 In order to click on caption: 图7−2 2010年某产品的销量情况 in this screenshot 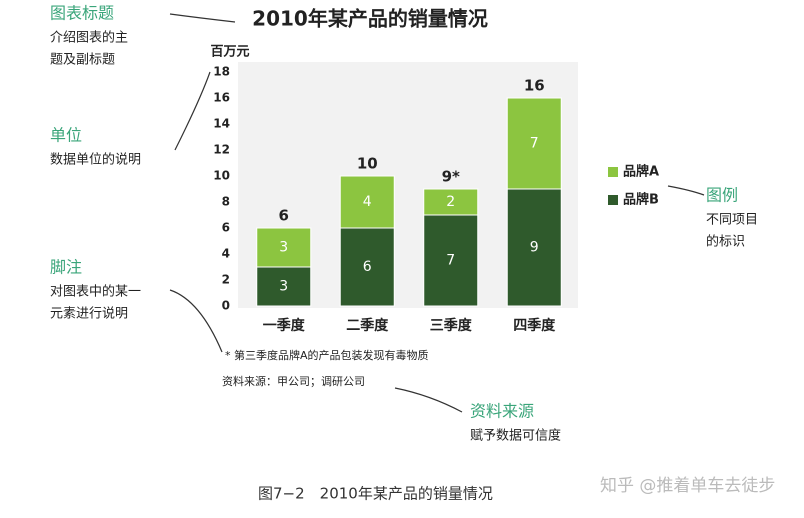, I will do `click(375, 494)`.